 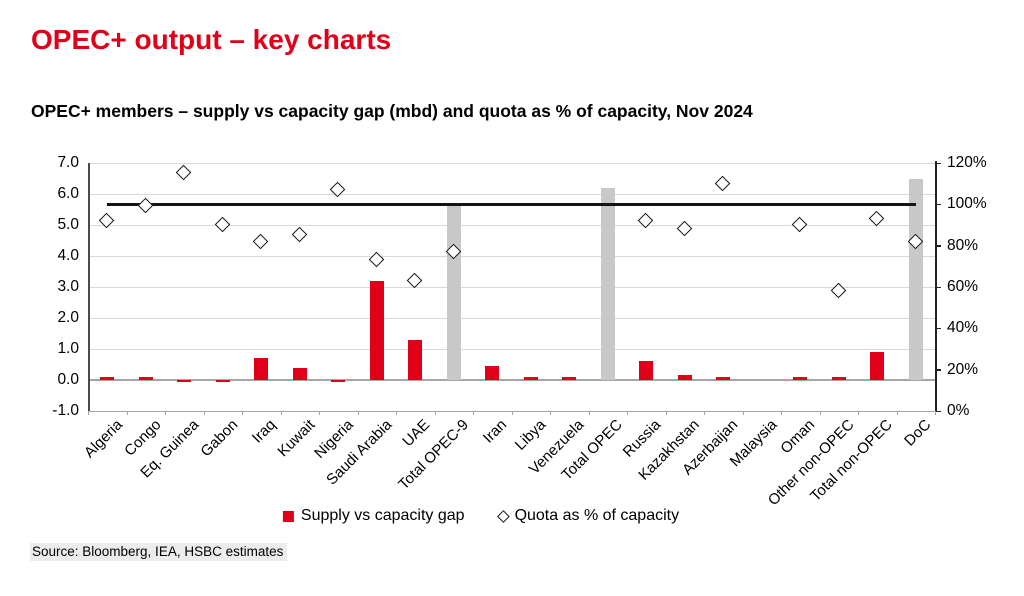 What do you see at coordinates (68, 348) in the screenshot?
I see `left-axis-tick-label: 1.0` at bounding box center [68, 348].